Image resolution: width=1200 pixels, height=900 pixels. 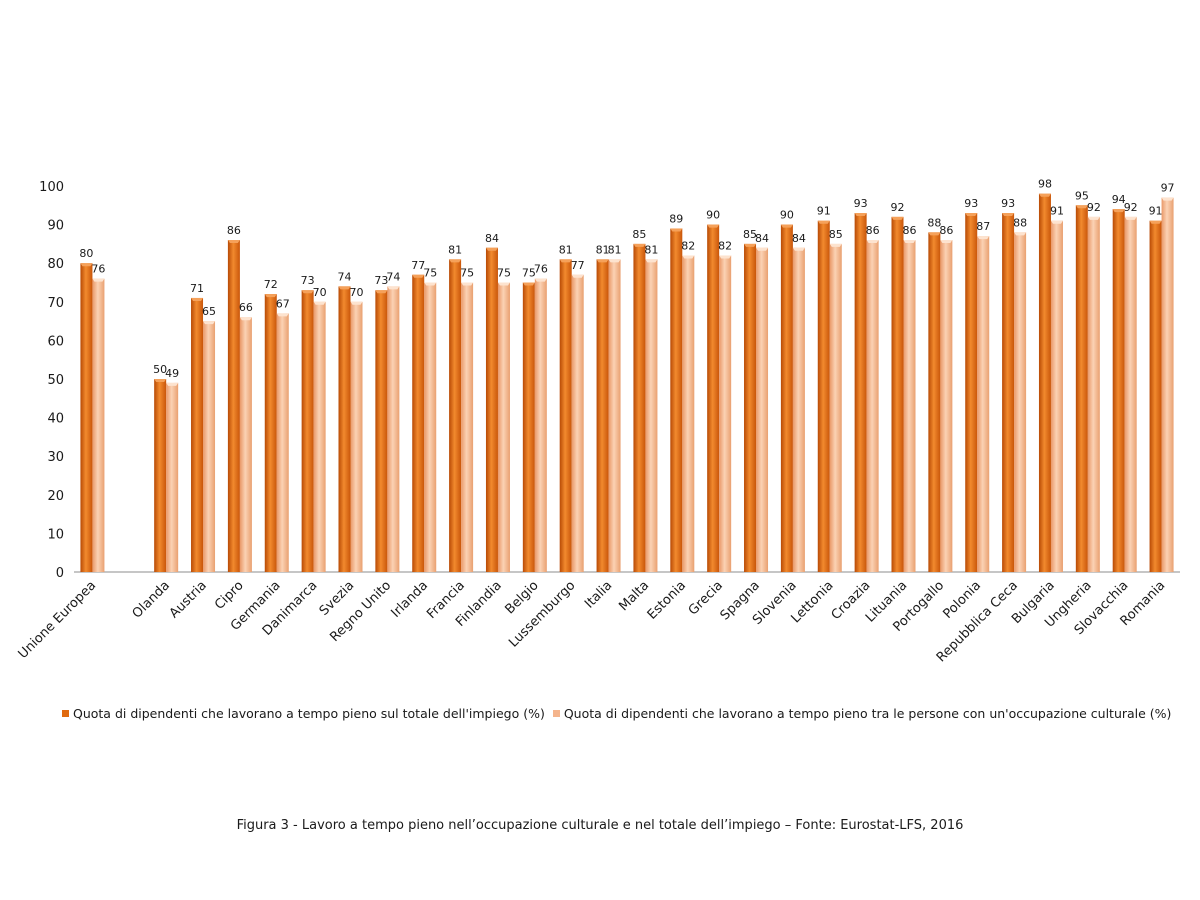 What do you see at coordinates (58, 620) in the screenshot?
I see `x-category-label: Unione Europea` at bounding box center [58, 620].